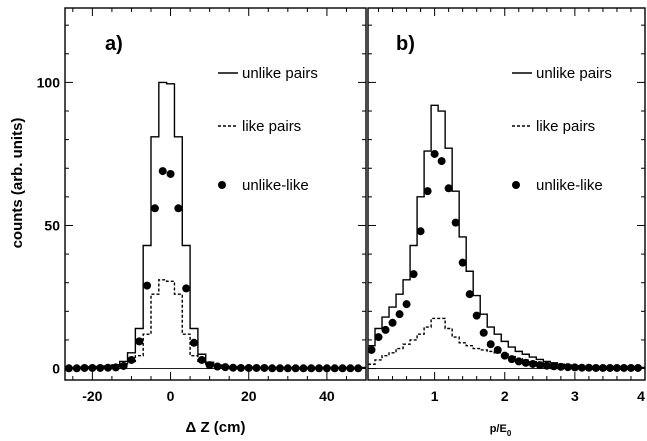 The height and width of the screenshot is (441, 647). I want to click on y-tick-label: 50, so click(52, 225).